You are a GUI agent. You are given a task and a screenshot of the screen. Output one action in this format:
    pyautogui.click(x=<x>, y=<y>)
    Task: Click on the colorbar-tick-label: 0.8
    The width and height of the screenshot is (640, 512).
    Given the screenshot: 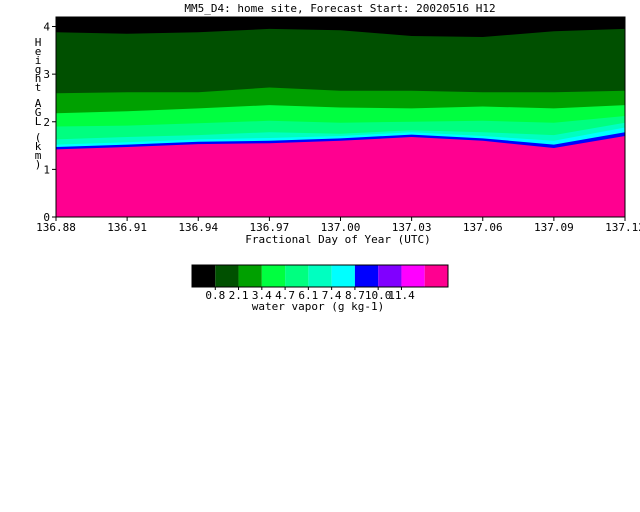 What is the action you would take?
    pyautogui.click(x=215, y=295)
    